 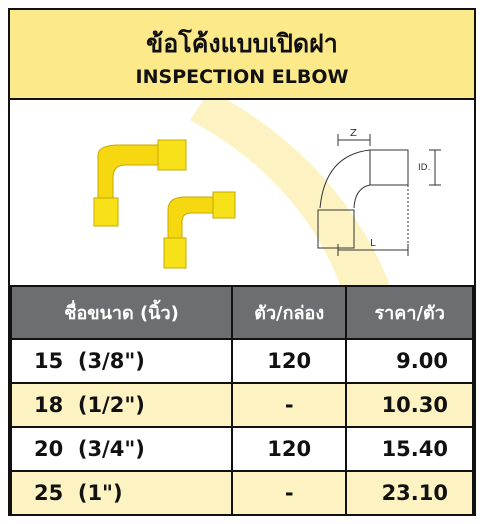 I want to click on decor-swoosh, so click(x=290, y=192).